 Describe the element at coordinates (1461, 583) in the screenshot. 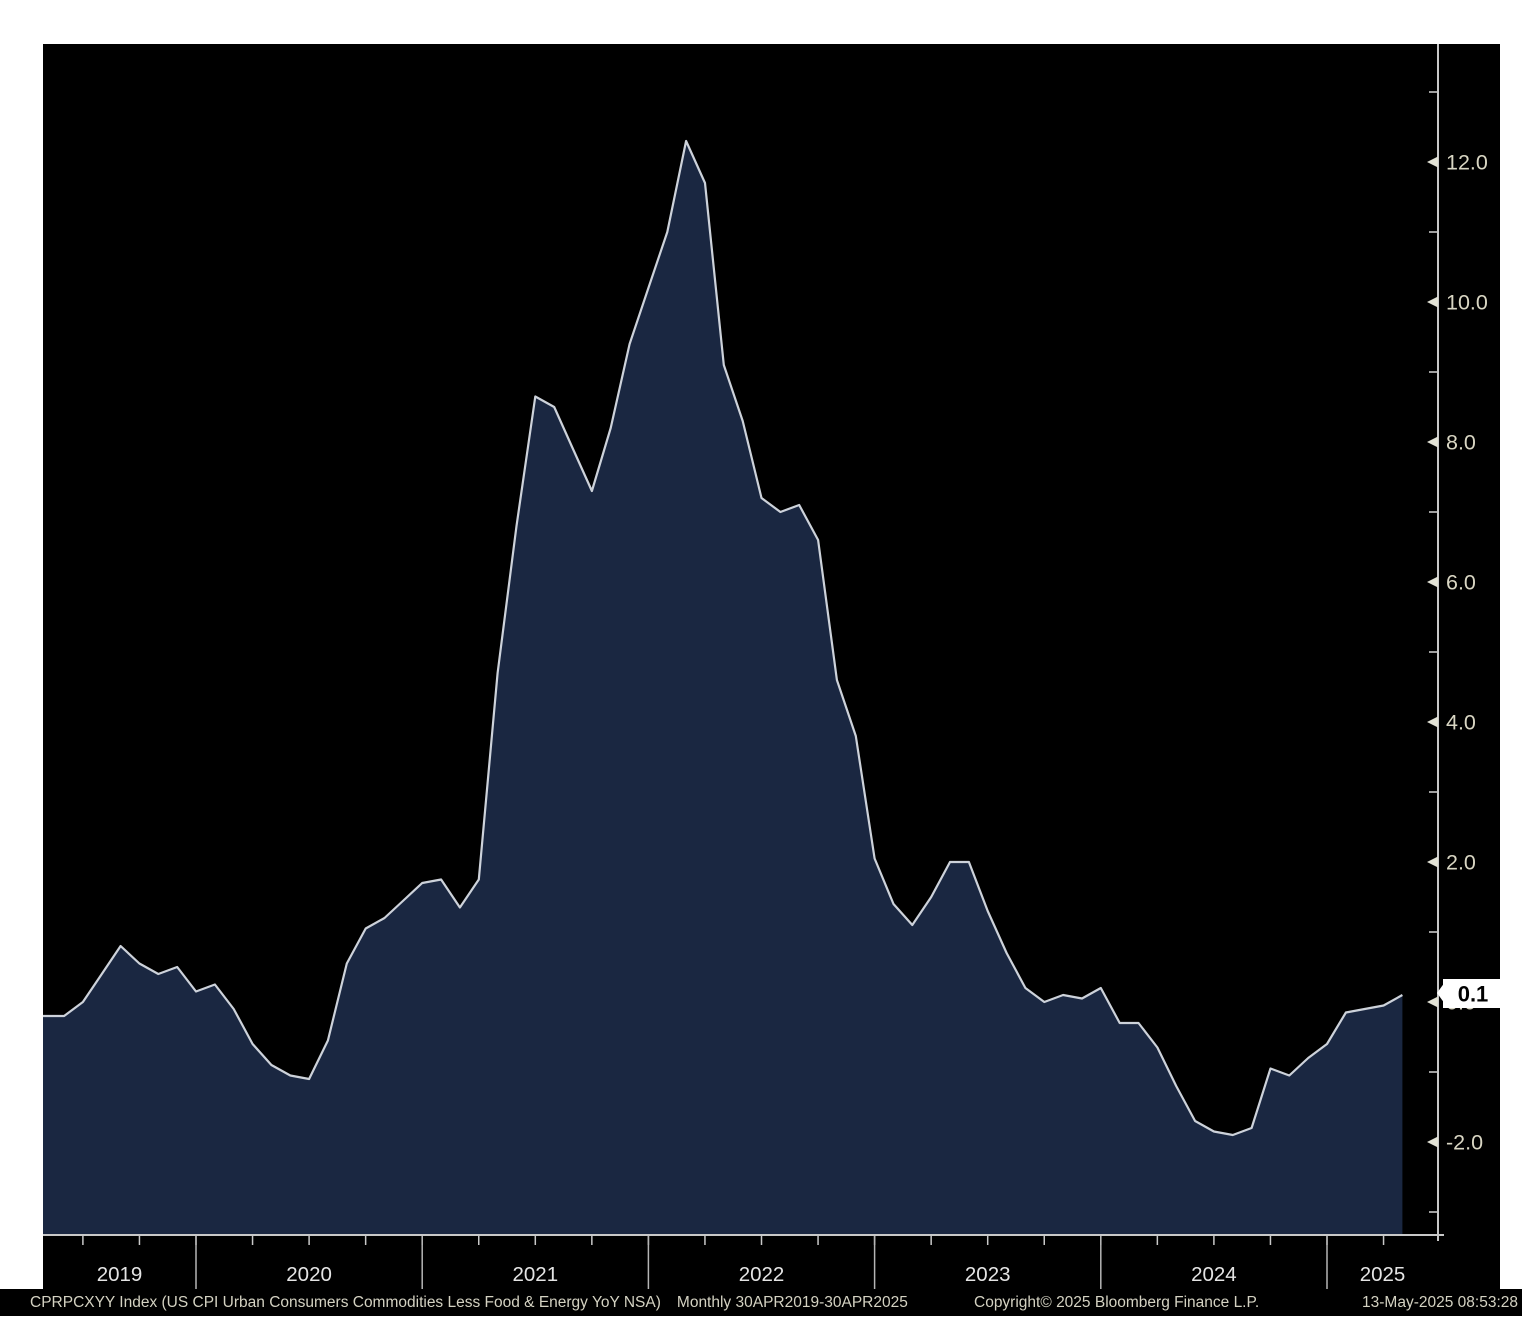

I see `y-tick-label: 6.0` at that location.